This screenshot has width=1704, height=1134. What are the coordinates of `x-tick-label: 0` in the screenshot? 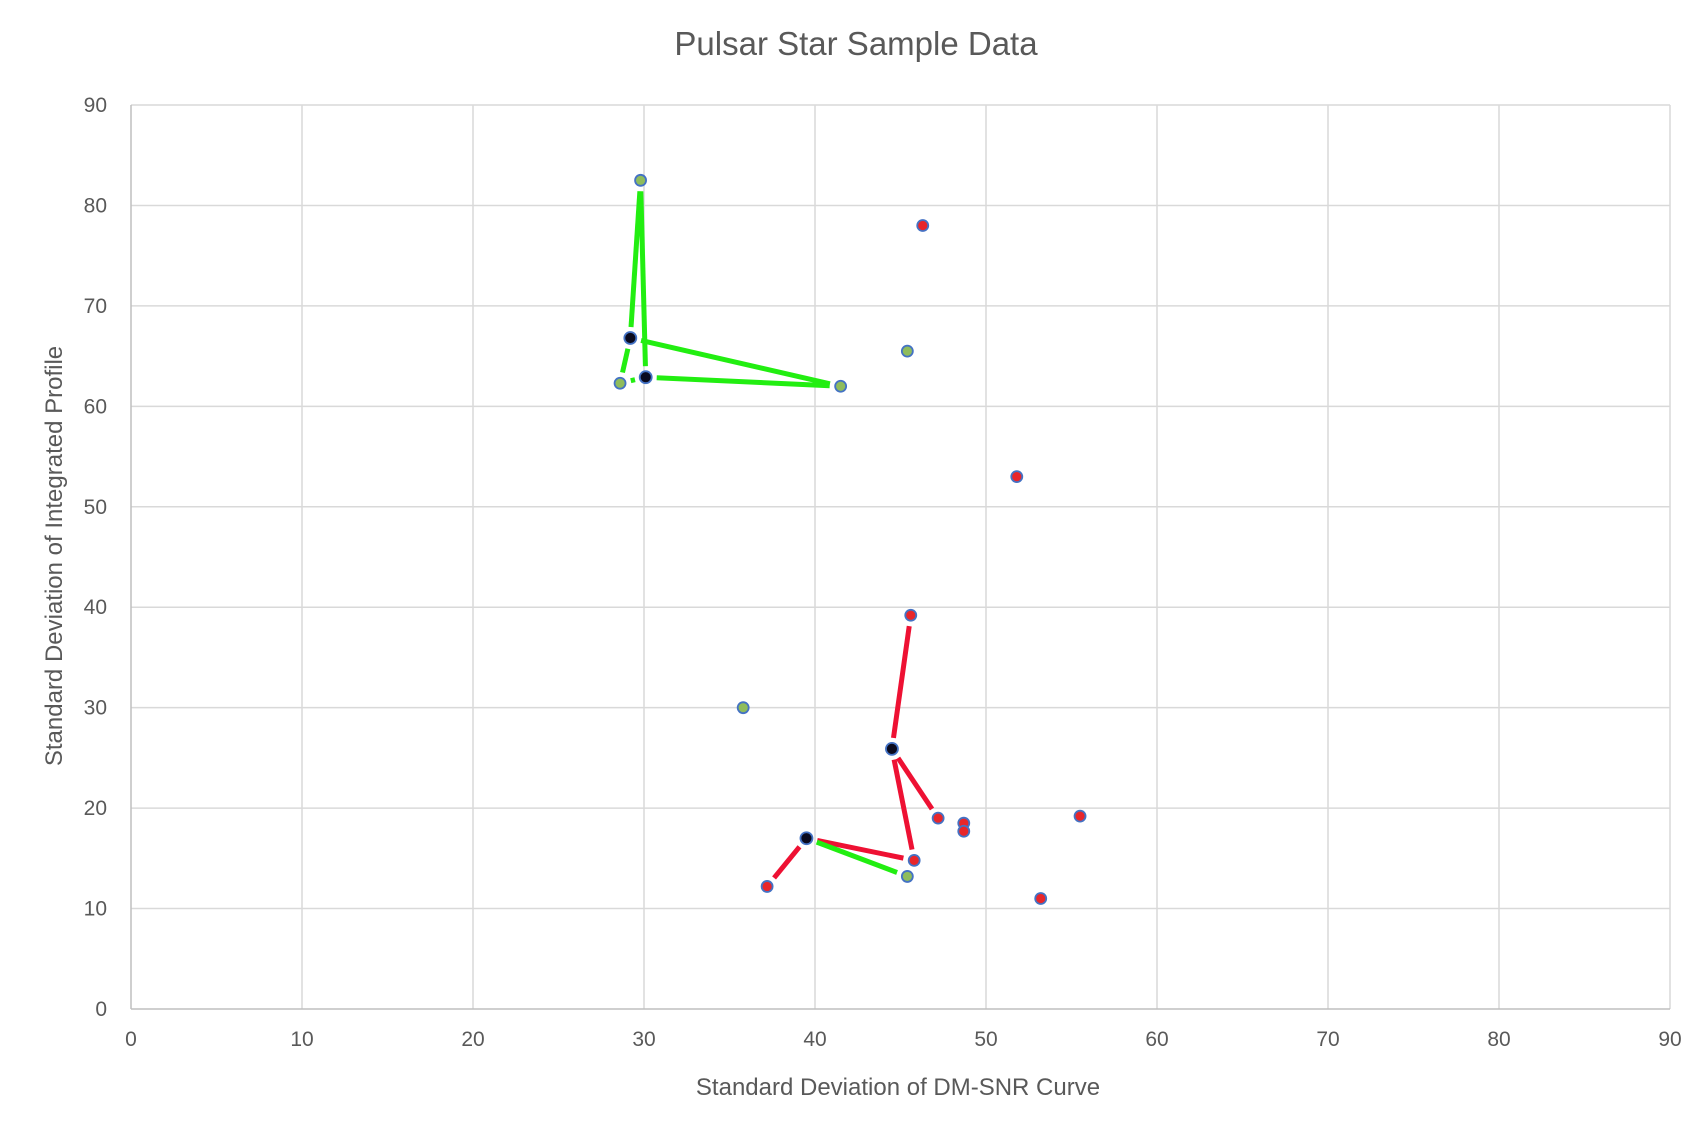 It's located at (131, 1039).